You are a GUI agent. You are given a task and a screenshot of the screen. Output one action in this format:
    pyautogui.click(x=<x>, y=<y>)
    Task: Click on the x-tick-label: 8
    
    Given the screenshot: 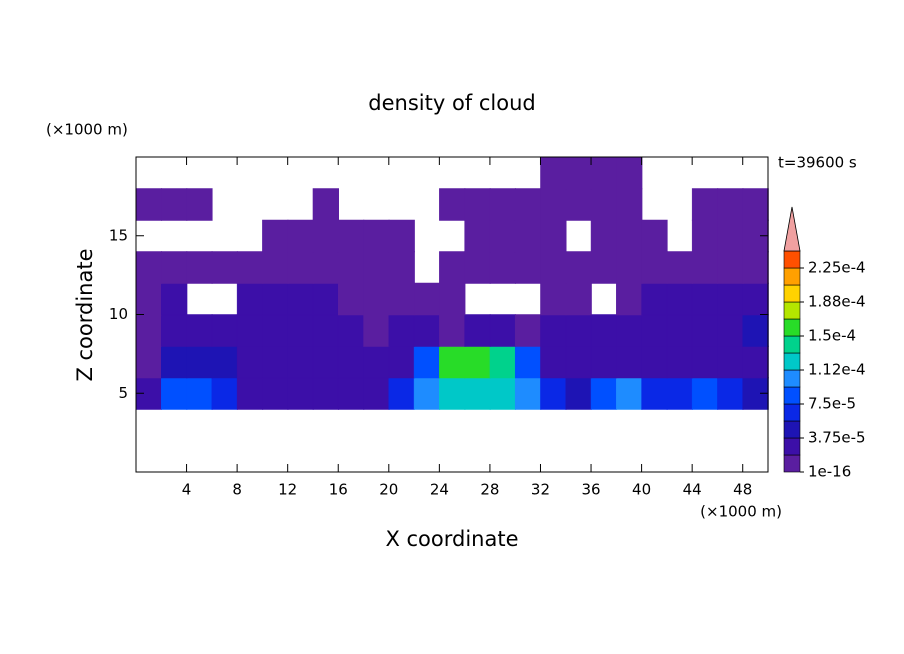 What is the action you would take?
    pyautogui.click(x=237, y=490)
    